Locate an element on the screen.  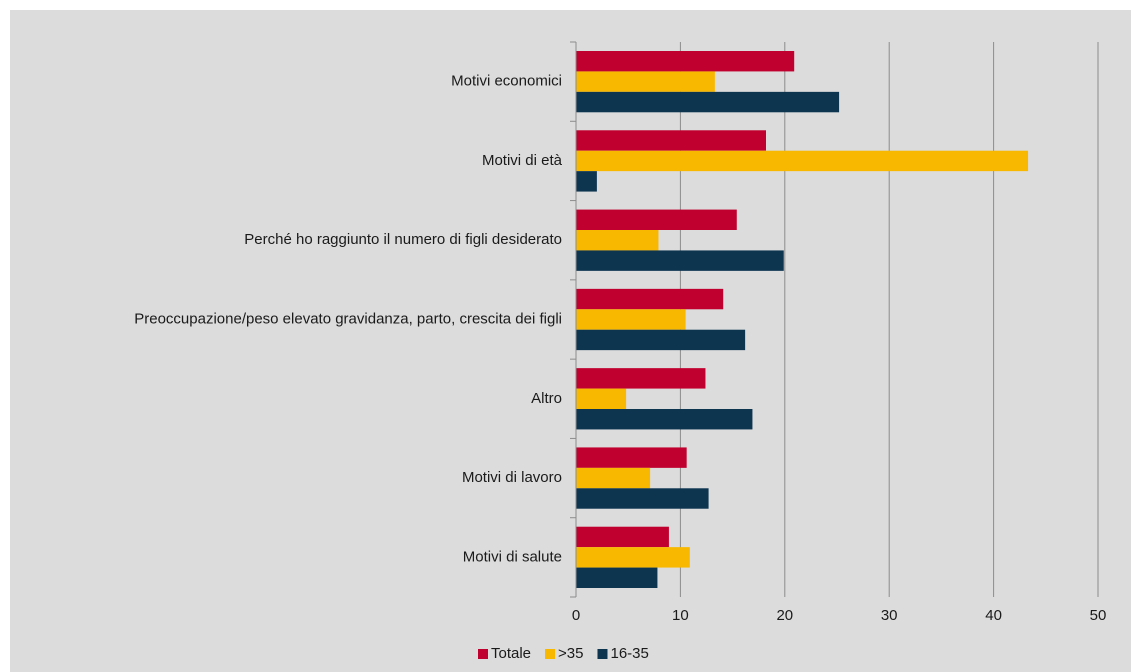
legend-label: Totale is located at coordinates (511, 653).